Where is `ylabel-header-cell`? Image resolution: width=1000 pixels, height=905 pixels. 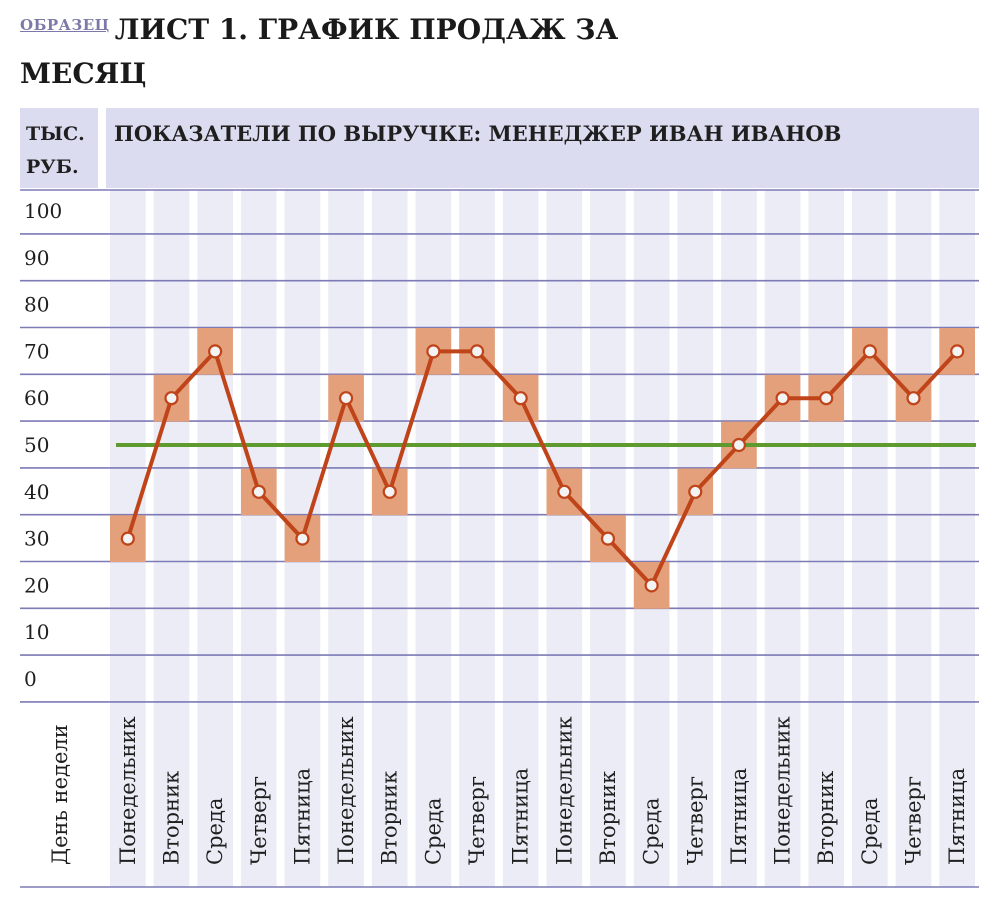 ylabel-header-cell is located at coordinates (59, 148).